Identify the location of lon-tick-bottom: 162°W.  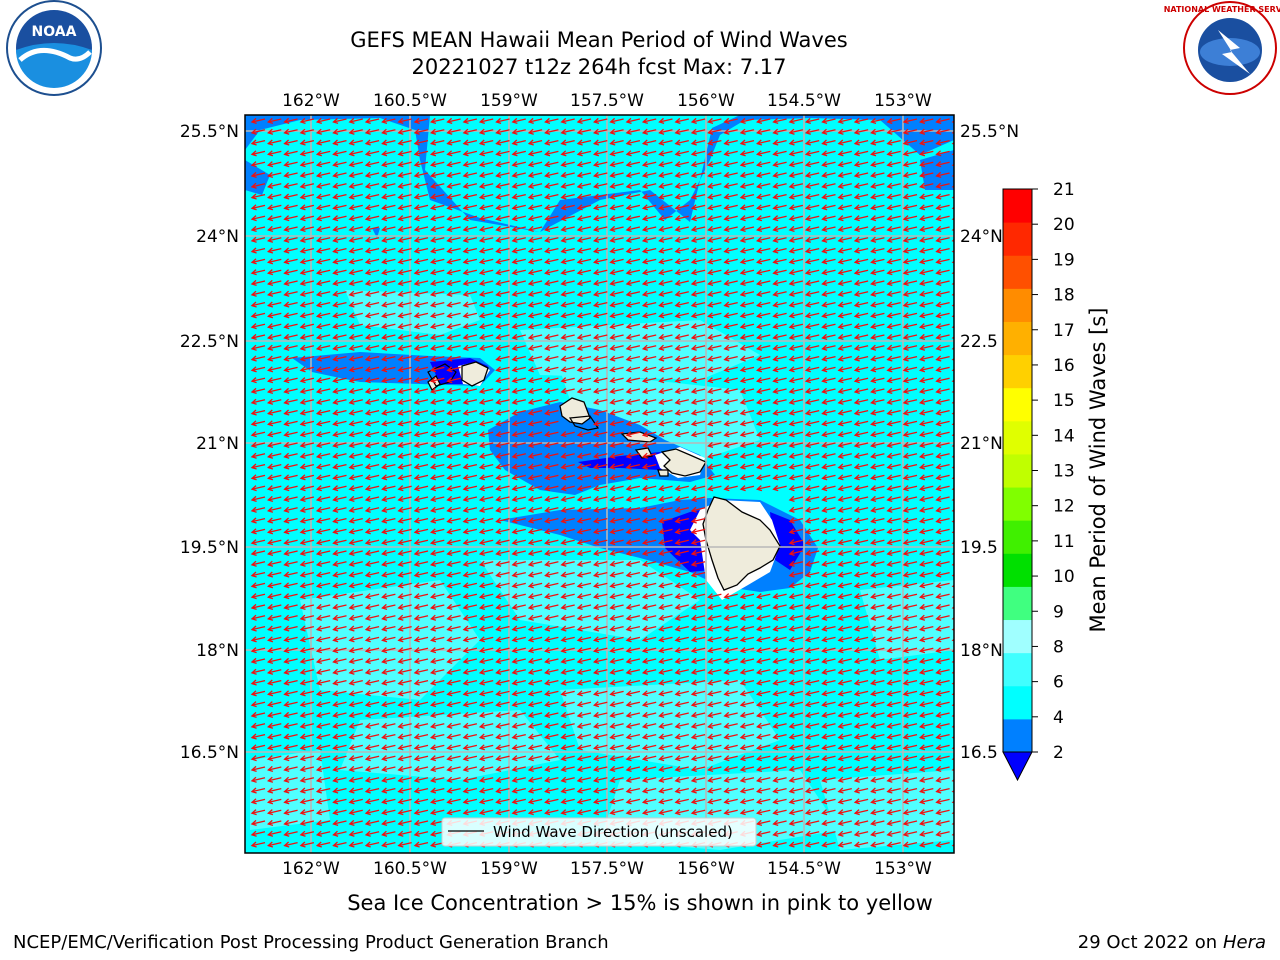
(311, 869).